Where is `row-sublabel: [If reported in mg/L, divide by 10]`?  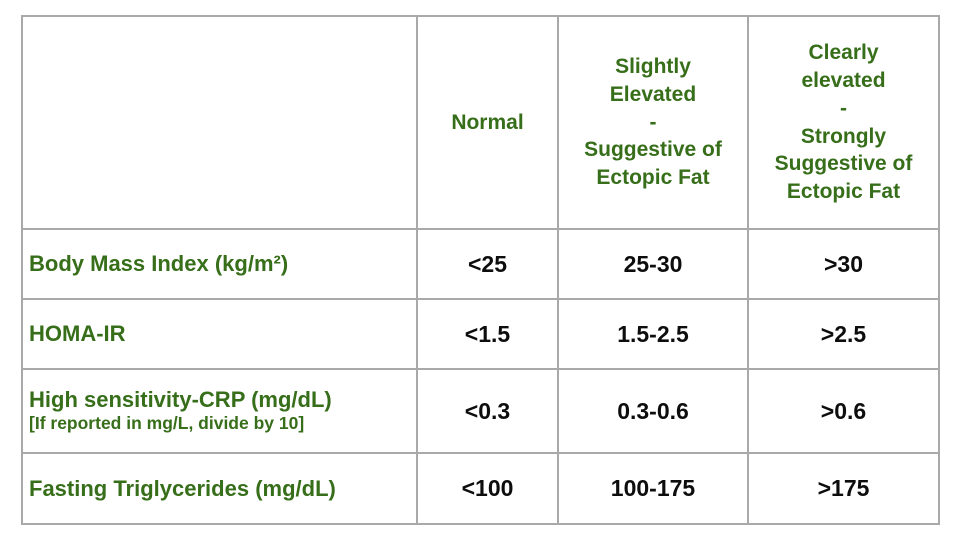
row-sublabel: [If reported in mg/L, divide by 10] is located at coordinates (167, 423).